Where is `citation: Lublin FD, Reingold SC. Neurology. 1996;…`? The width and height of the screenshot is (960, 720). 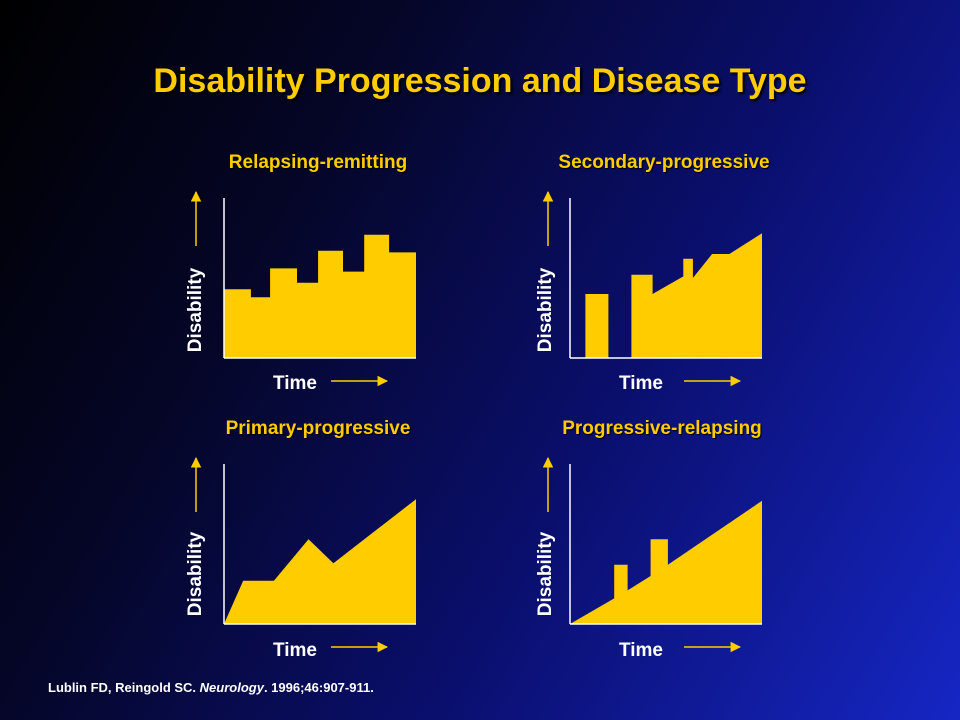
citation: Lublin FD, Reingold SC. Neurology. 1996;… is located at coordinates (211, 687).